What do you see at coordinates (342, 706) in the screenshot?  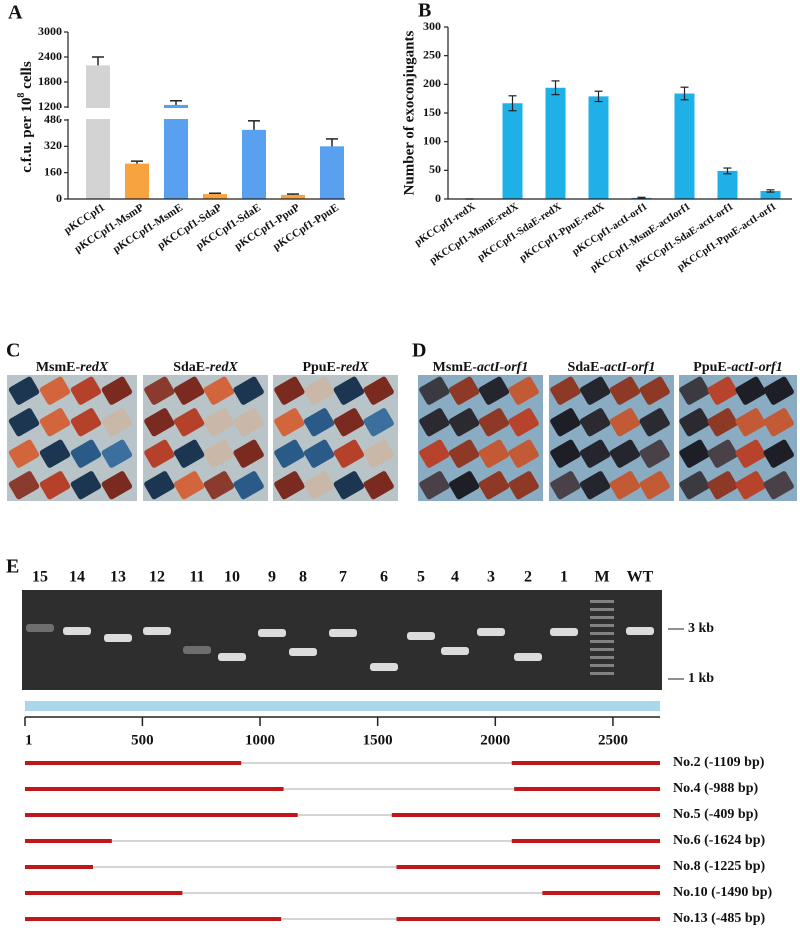 I see `sequence-bar` at bounding box center [342, 706].